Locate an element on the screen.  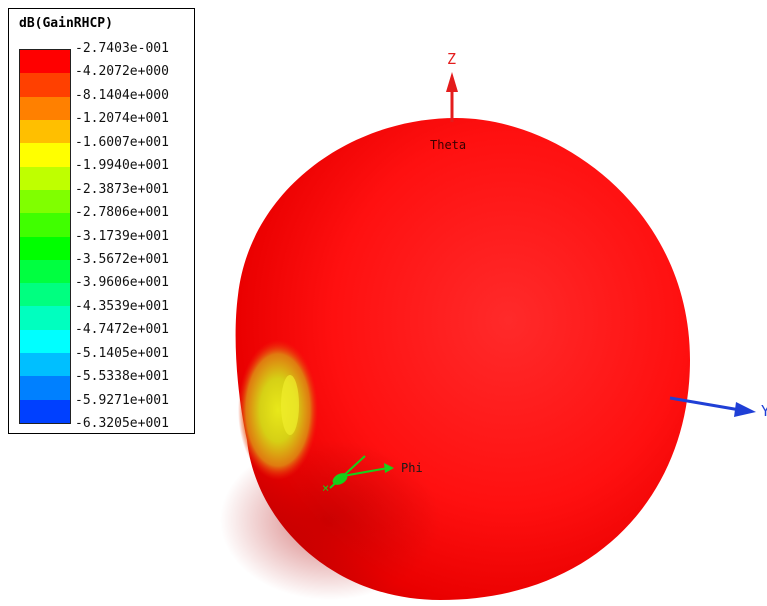
legend-tick-label: -4.2072e+000 is located at coordinates (122, 72).